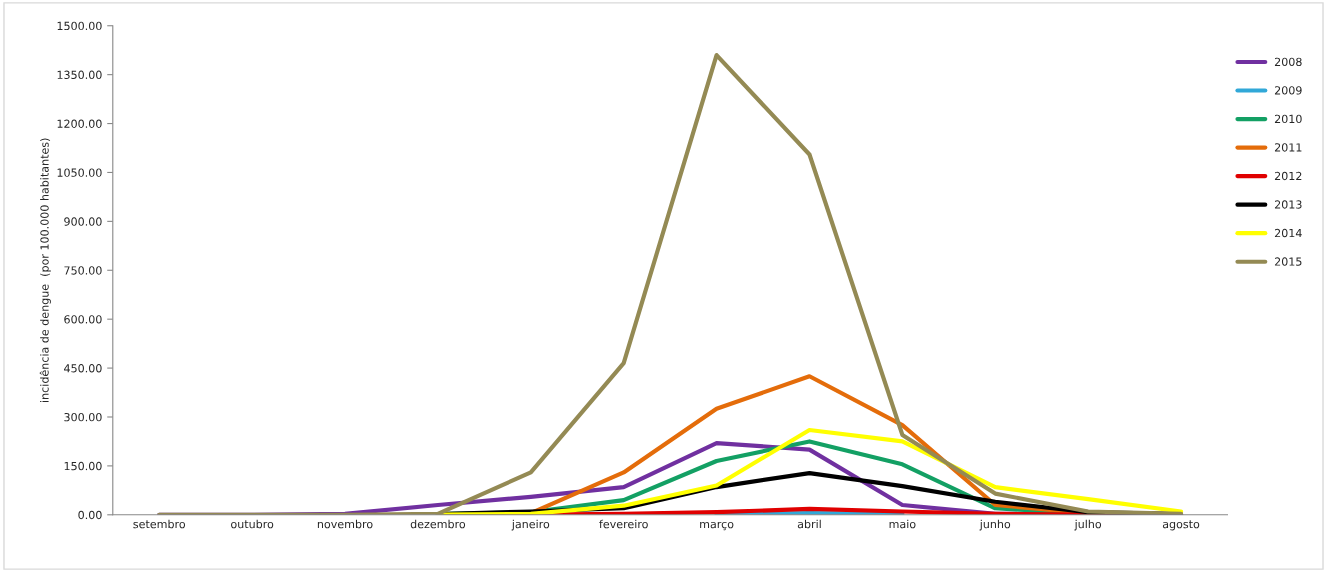 The image size is (1327, 572). I want to click on y-tick-label: 1200.00, so click(79, 123).